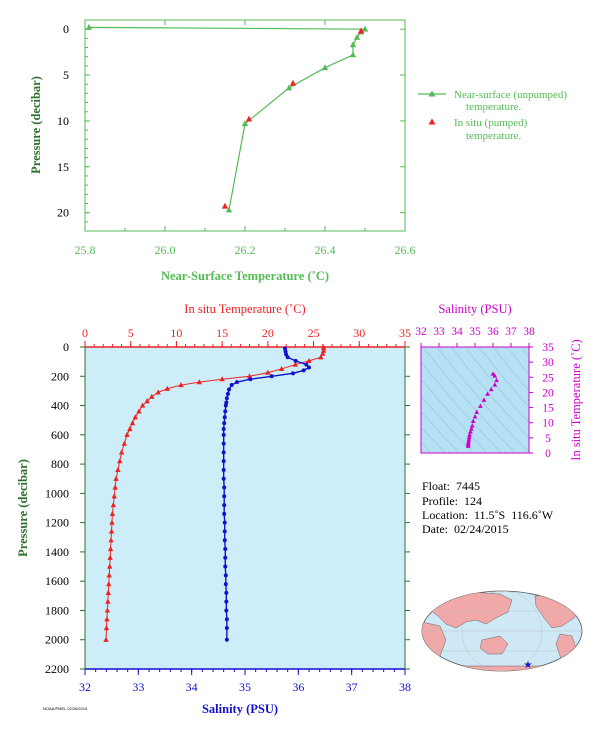  I want to click on ts-ytick-label-4: 20, so click(548, 393).